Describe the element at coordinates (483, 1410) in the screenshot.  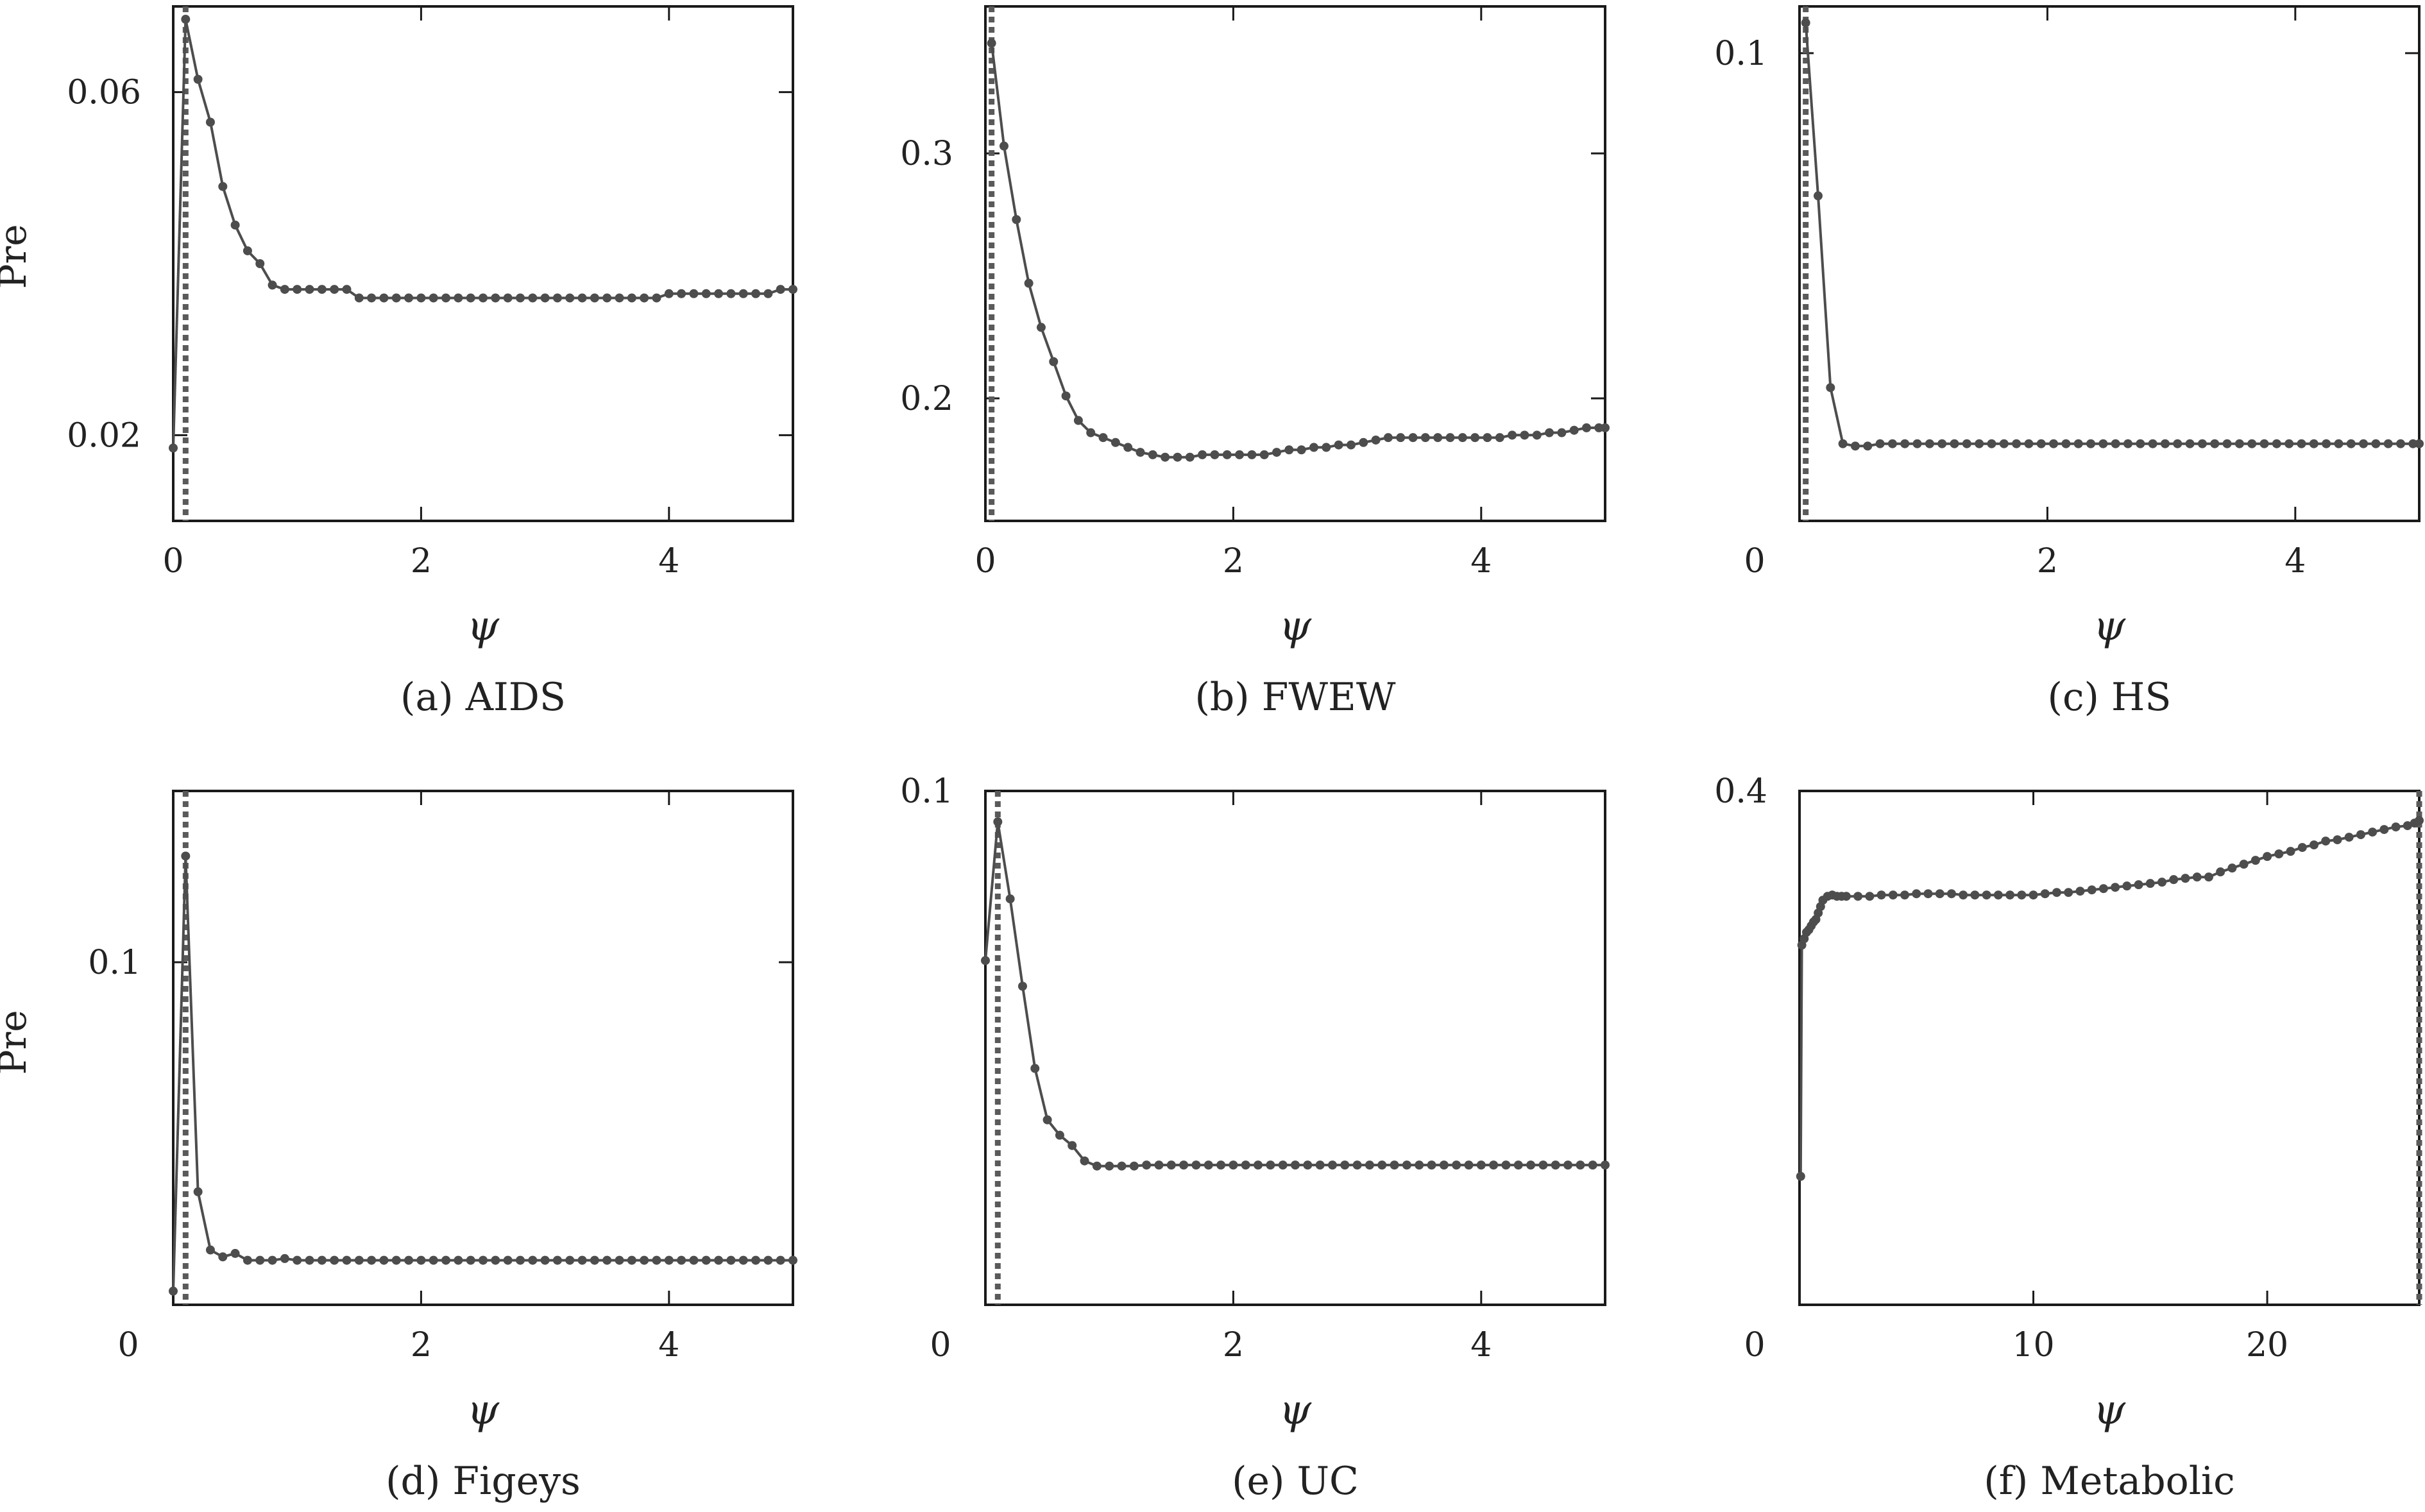
I see `x-axis-label: ψ` at that location.